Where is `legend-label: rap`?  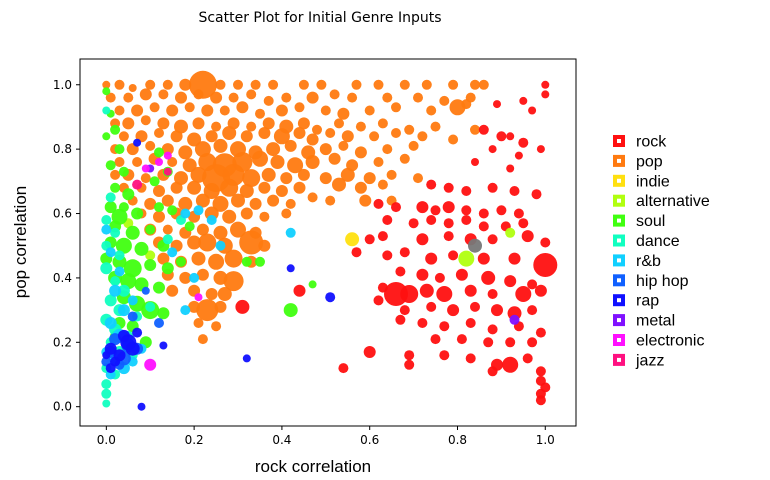 legend-label: rap is located at coordinates (647, 301).